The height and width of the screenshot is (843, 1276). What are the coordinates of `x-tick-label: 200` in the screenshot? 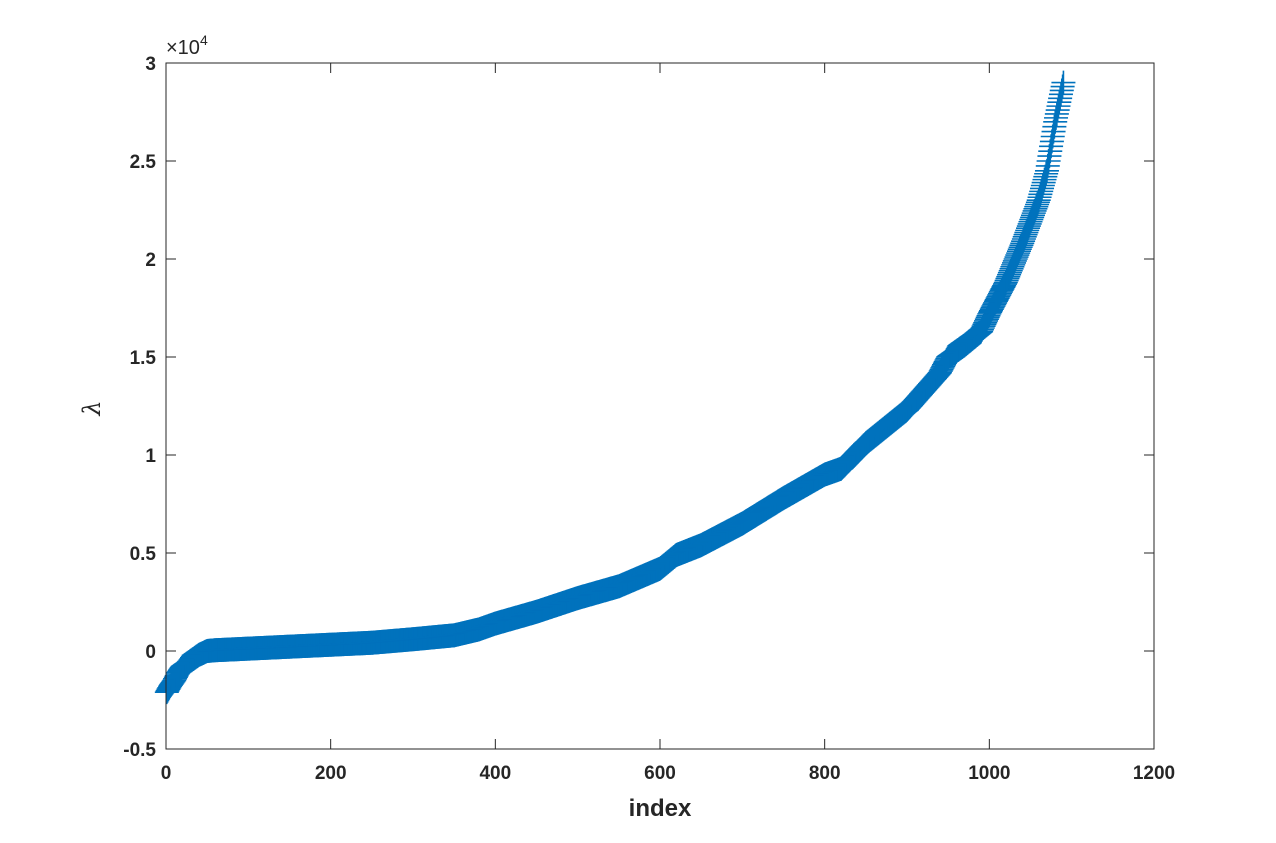 It's located at (331, 773).